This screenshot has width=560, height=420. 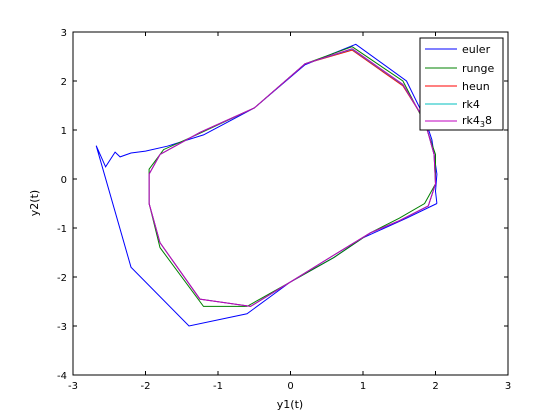 What do you see at coordinates (64, 33) in the screenshot?
I see `y-tick-label: 3` at bounding box center [64, 33].